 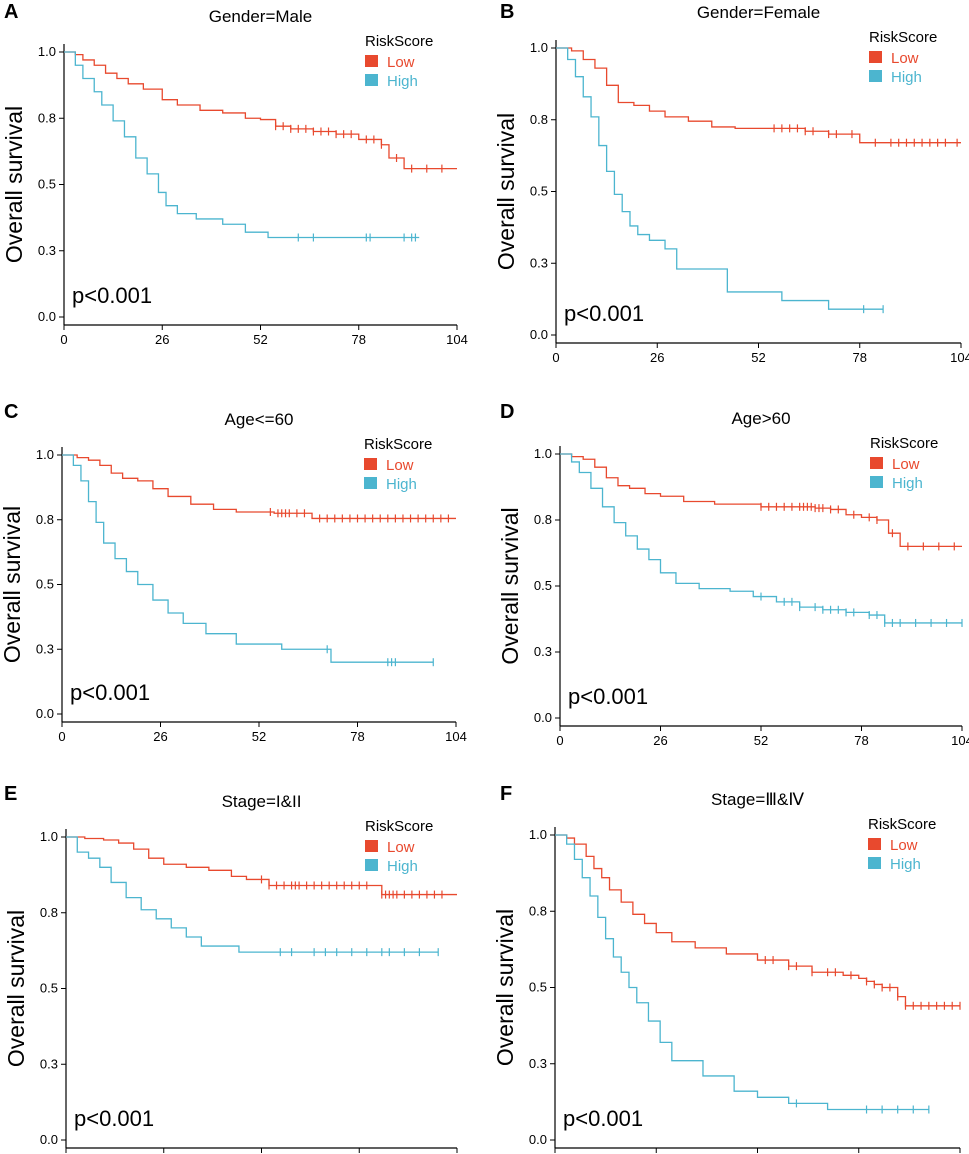 I want to click on panel-title: Stage=Ⅲ&Ⅳ, so click(x=757, y=799).